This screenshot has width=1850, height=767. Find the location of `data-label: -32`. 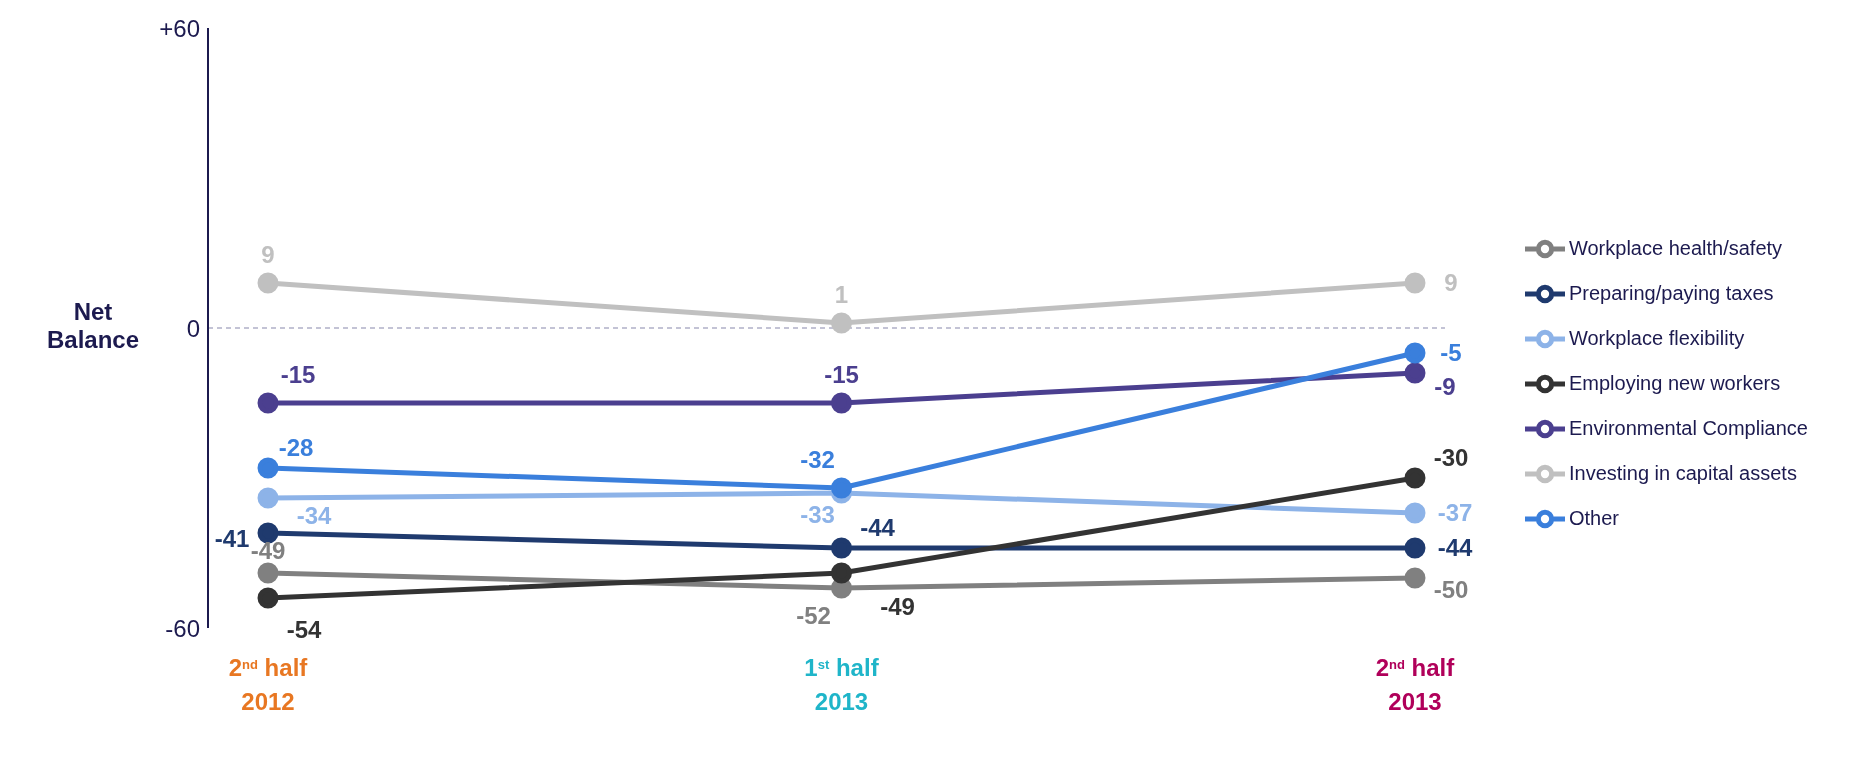

data-label: -32 is located at coordinates (817, 460).